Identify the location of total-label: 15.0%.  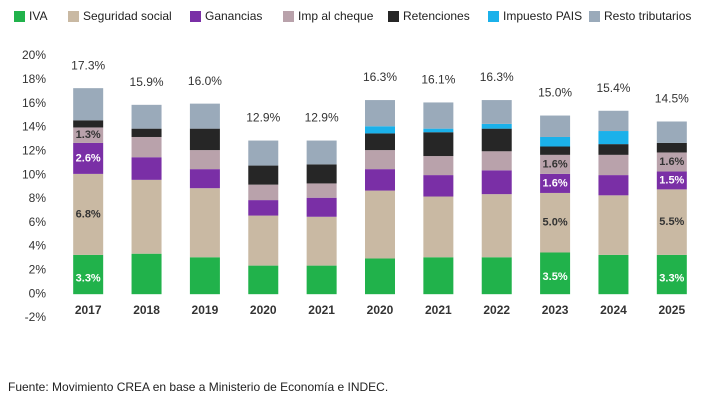
(555, 93).